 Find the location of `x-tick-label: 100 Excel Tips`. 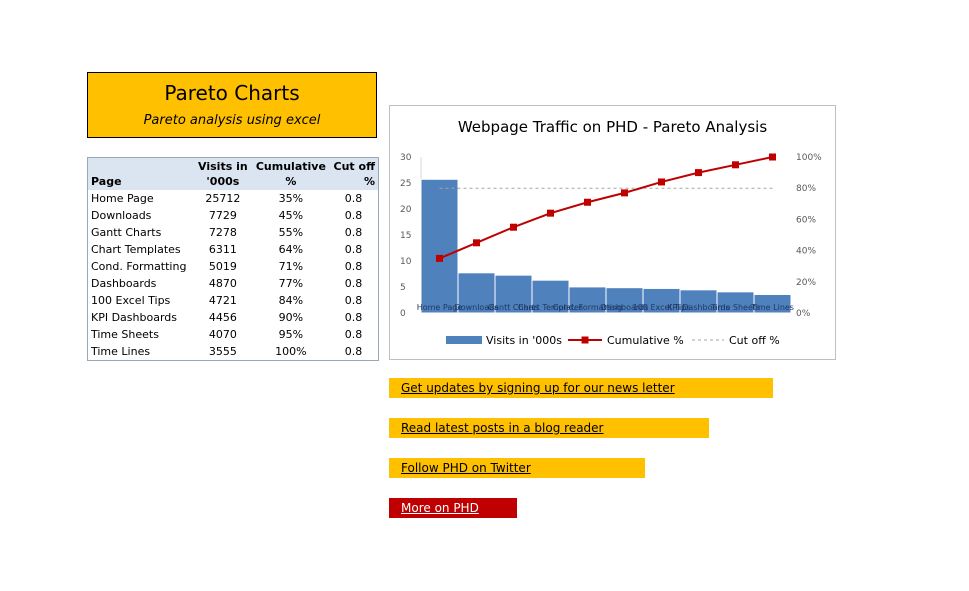

x-tick-label: 100 Excel Tips is located at coordinates (662, 307).